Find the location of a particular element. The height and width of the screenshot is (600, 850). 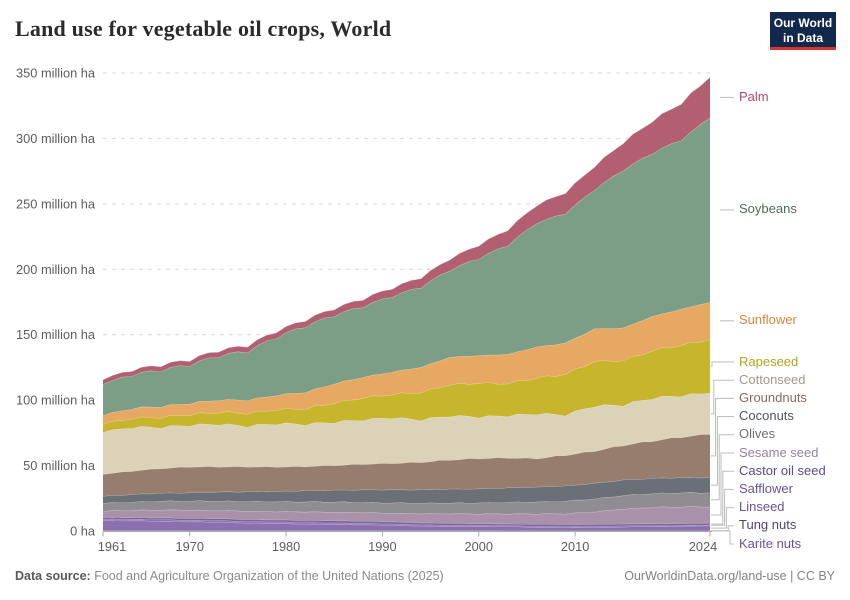

x-axis-tick-label: 2024 is located at coordinates (703, 546).